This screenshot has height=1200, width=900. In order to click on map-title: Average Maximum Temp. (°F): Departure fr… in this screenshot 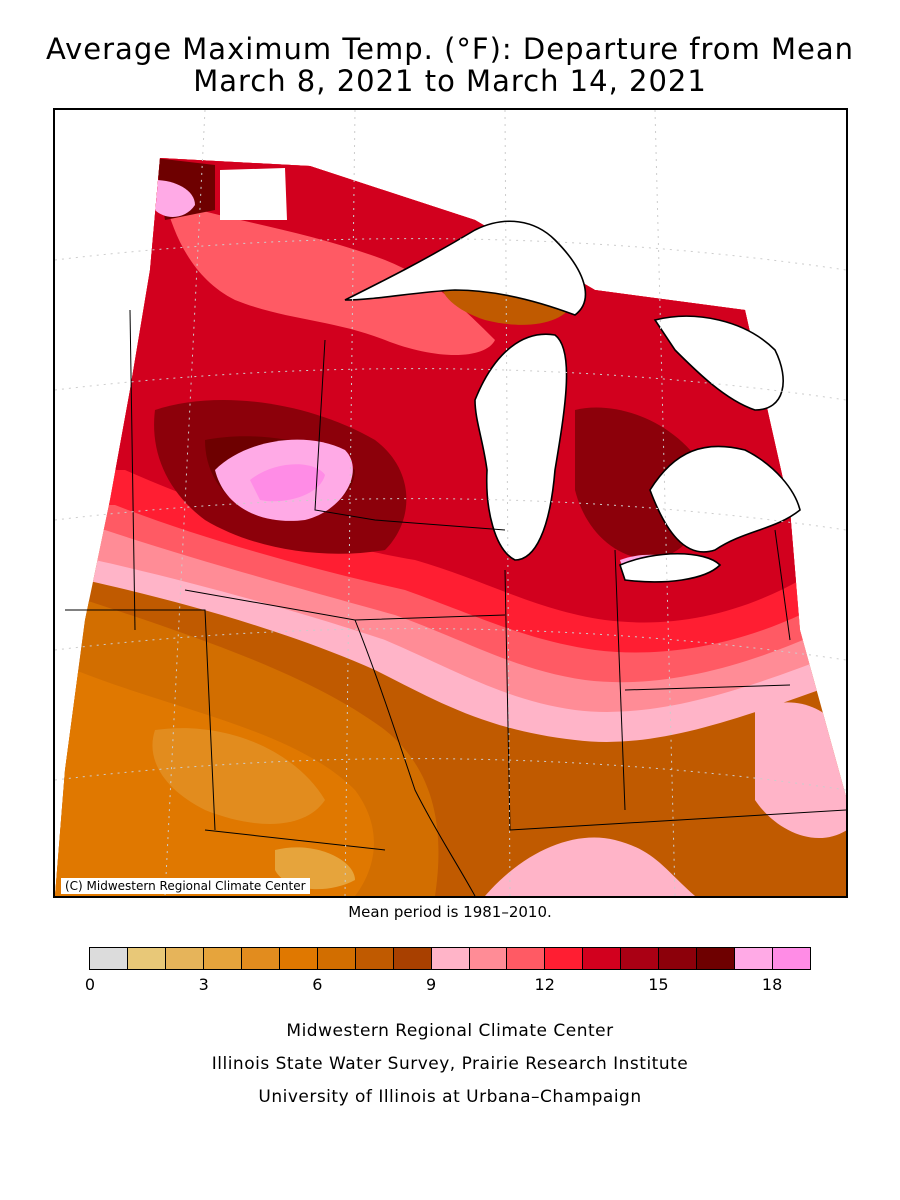, I will do `click(450, 49)`.